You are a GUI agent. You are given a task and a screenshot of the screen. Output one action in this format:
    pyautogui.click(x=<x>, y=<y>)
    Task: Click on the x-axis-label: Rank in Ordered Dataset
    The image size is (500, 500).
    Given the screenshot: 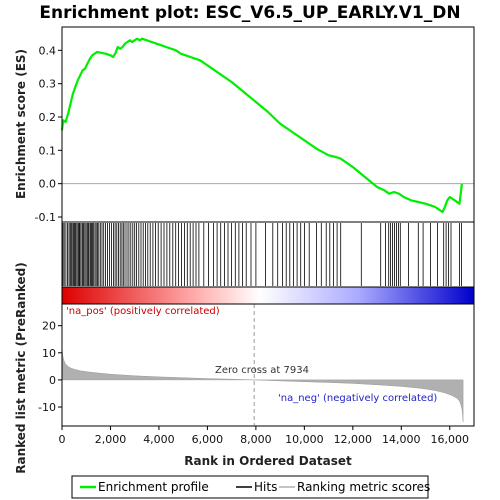 What is the action you would take?
    pyautogui.click(x=268, y=461)
    